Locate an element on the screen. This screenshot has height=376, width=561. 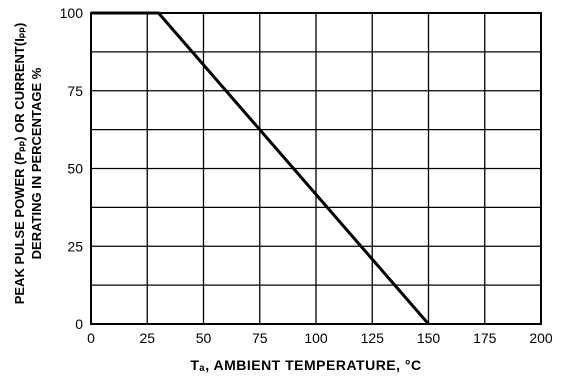
x-tick-label: 50 is located at coordinates (204, 338).